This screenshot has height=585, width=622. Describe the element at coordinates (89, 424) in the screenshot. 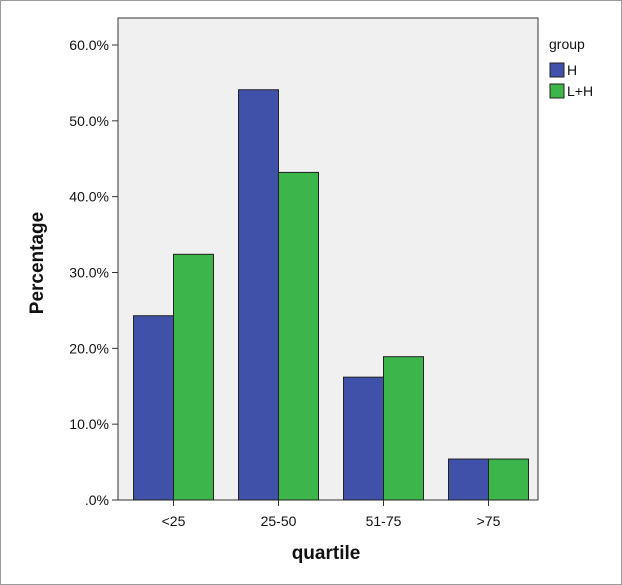

I see `y-tick-label: 10.0%` at that location.